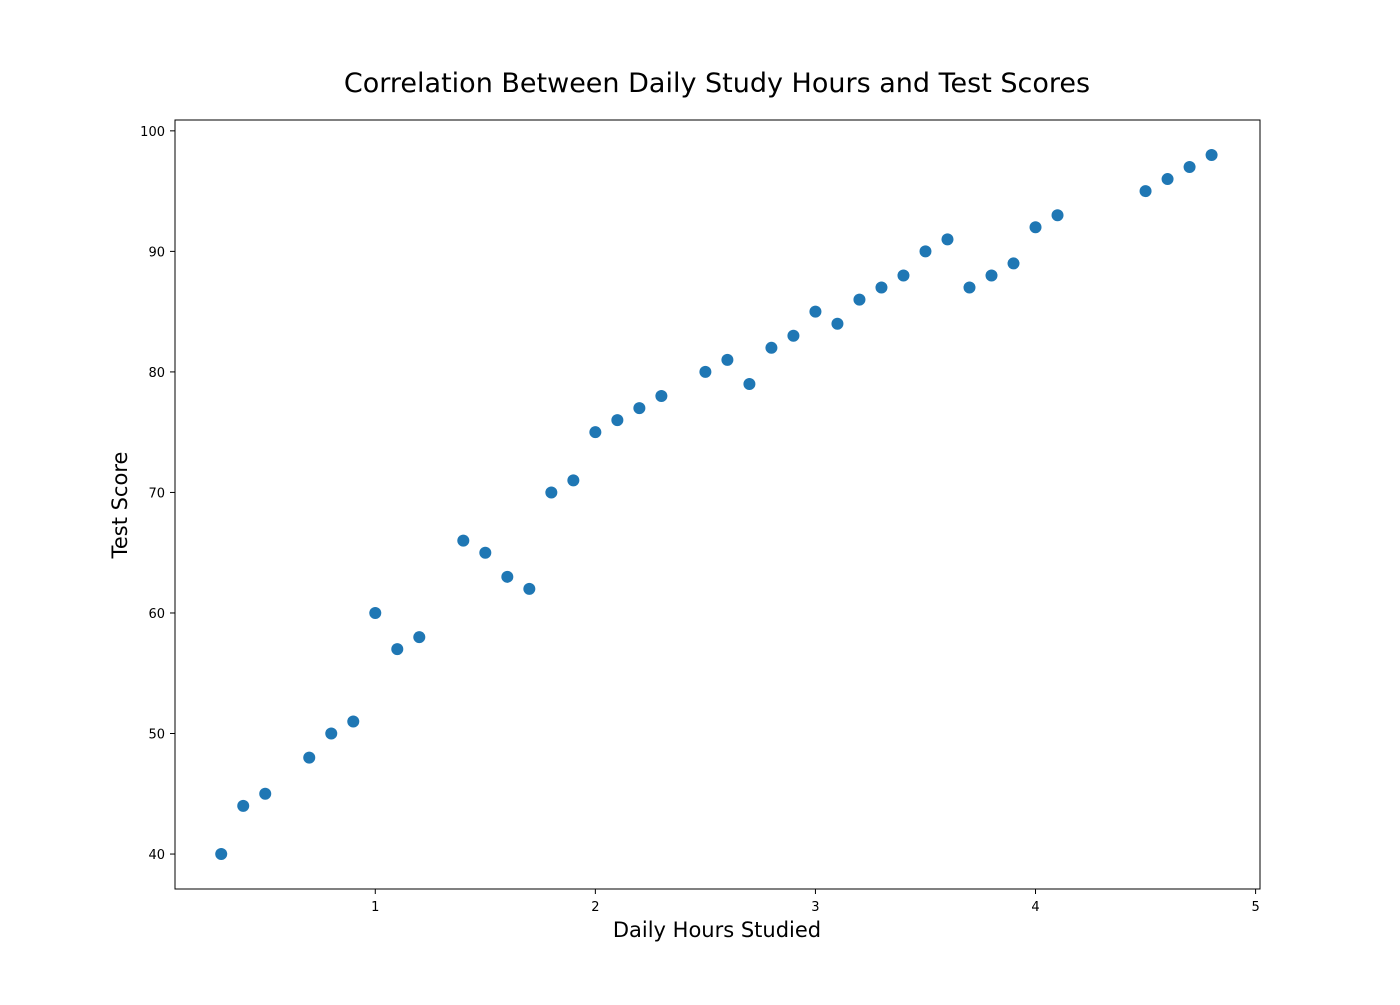 The image size is (1400, 1005). What do you see at coordinates (156, 373) in the screenshot?
I see `y-tick-label: 80` at bounding box center [156, 373].